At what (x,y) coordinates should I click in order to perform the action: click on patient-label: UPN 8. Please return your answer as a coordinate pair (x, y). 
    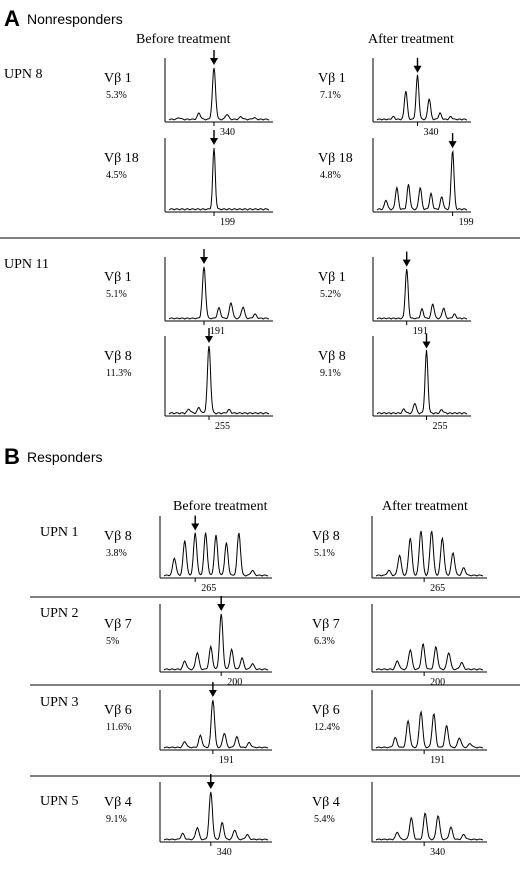
    Looking at the image, I should click on (23, 74).